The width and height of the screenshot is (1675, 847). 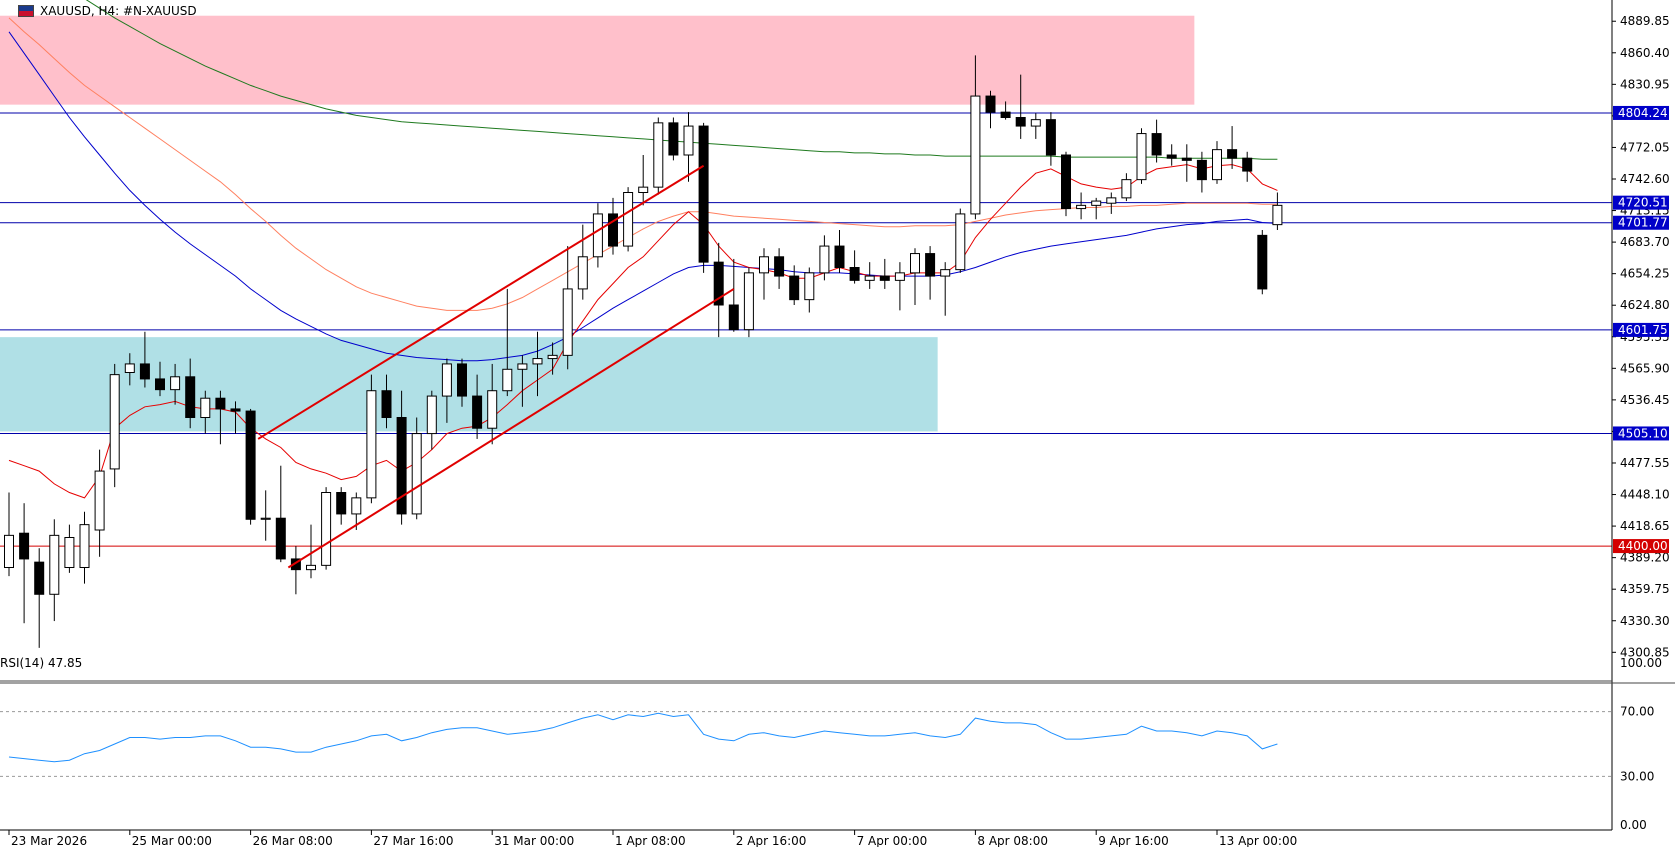 I want to click on trend-channel, so click(x=496, y=366).